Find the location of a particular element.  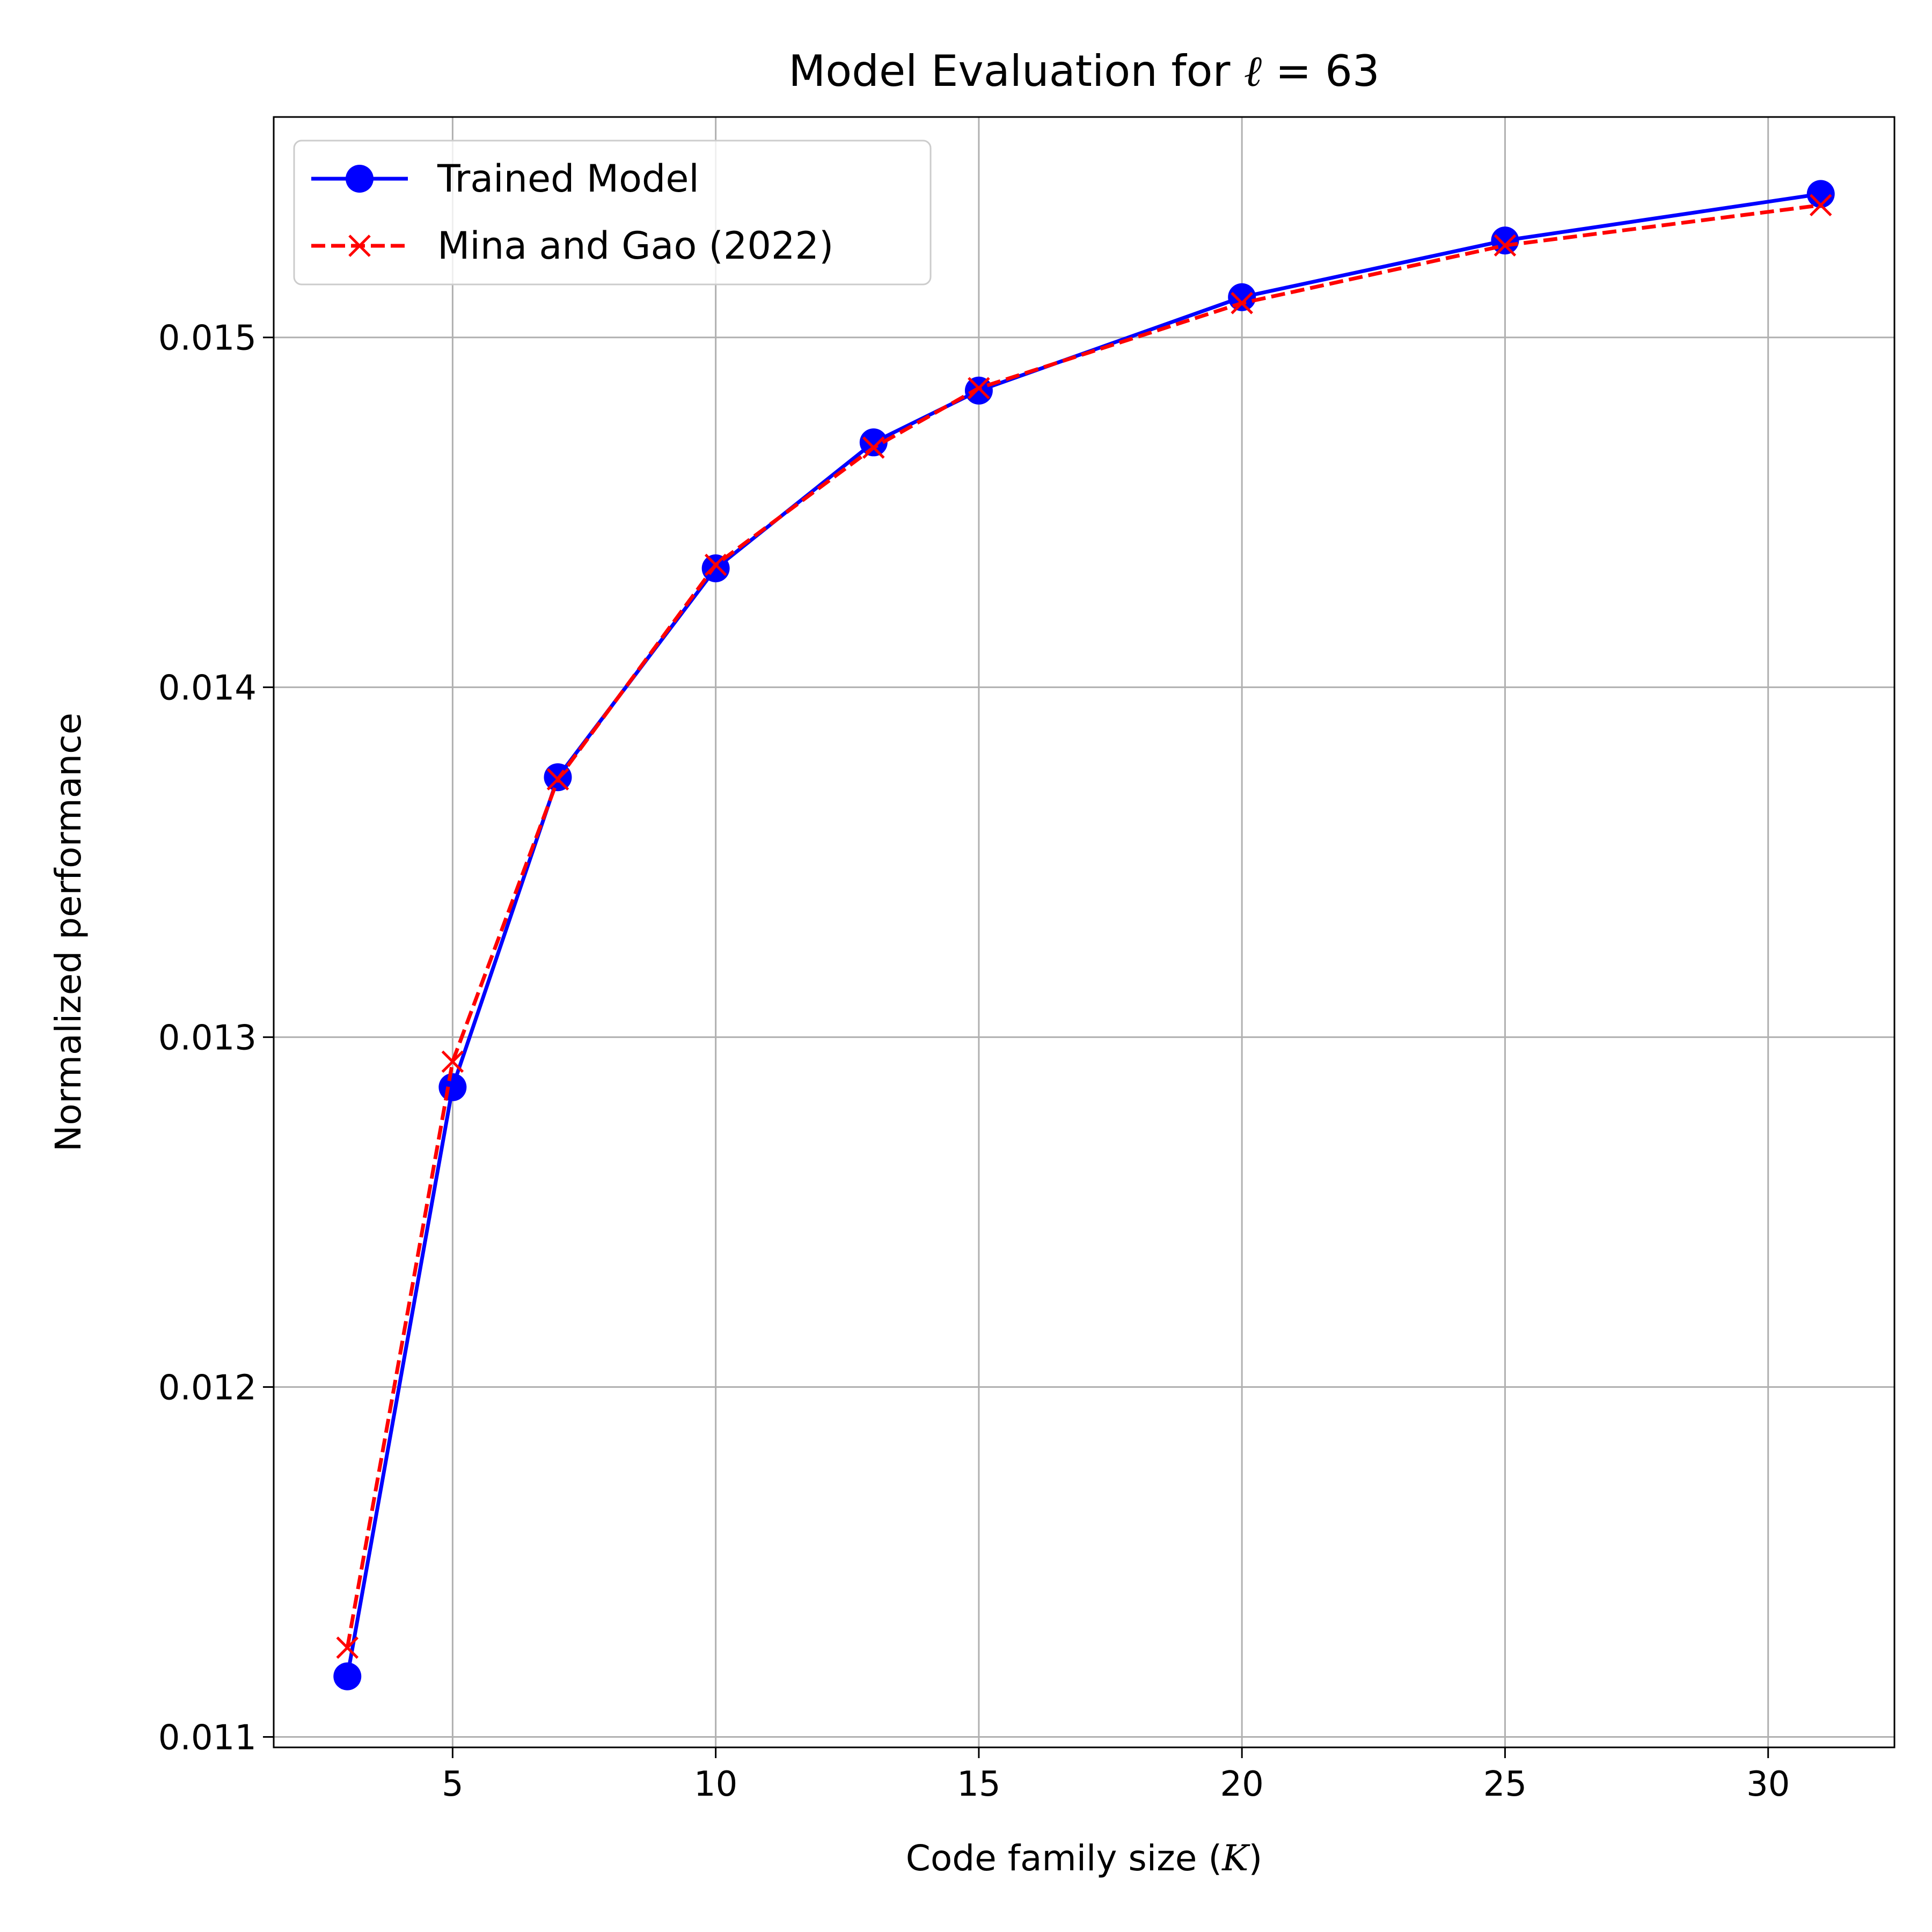

x-tick-label: 15 is located at coordinates (978, 1784).